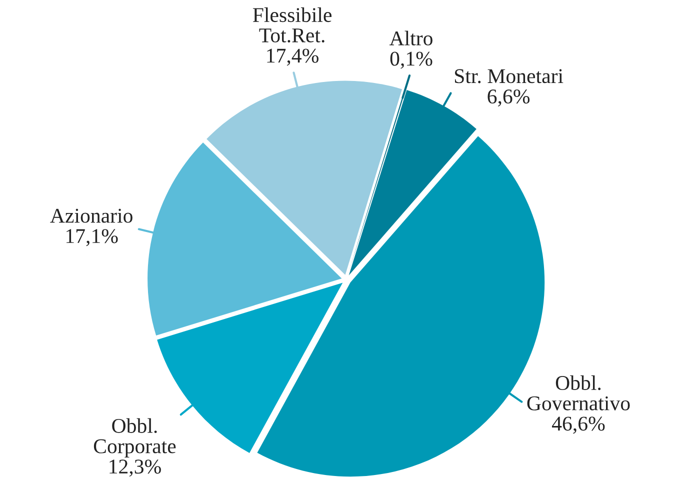 The image size is (689, 501). I want to click on data-label: 0,1%, so click(411, 60).